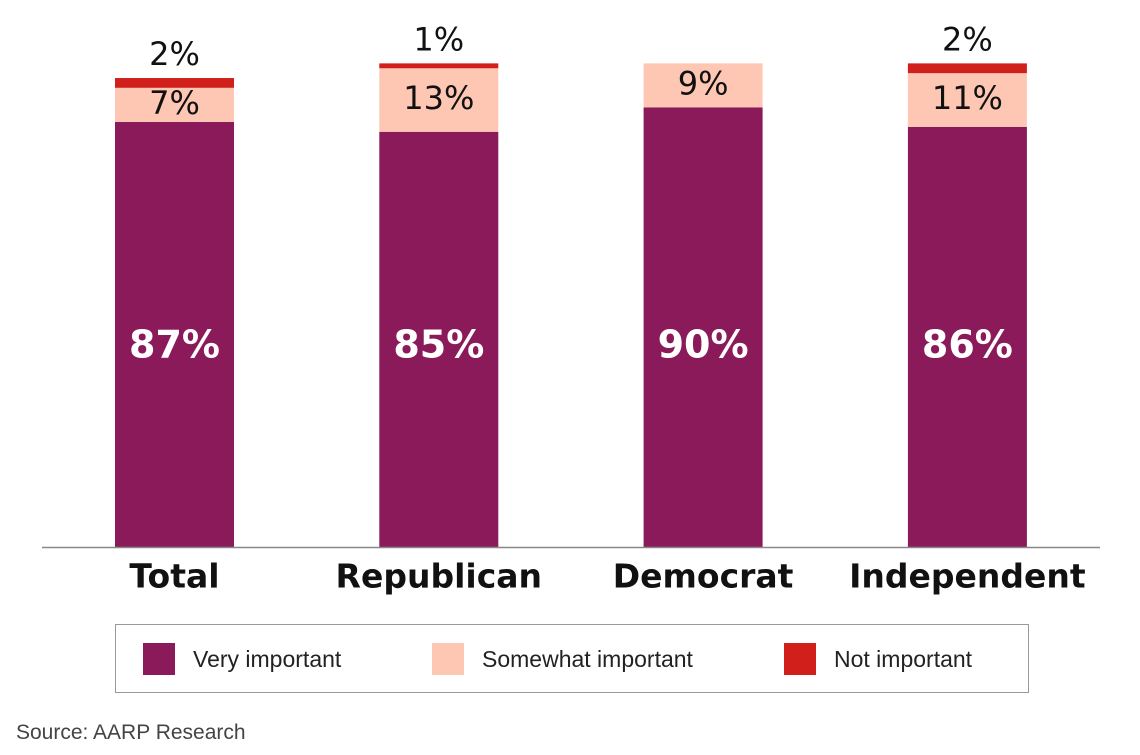 The width and height of the screenshot is (1140, 755). I want to click on data-label: 13%, so click(438, 98).